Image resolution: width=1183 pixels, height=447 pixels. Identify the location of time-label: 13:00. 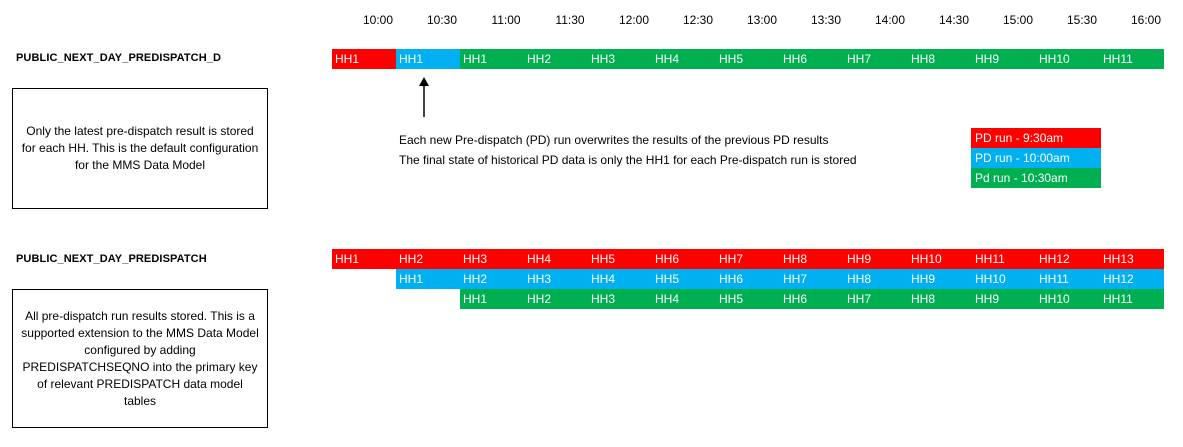
(762, 20).